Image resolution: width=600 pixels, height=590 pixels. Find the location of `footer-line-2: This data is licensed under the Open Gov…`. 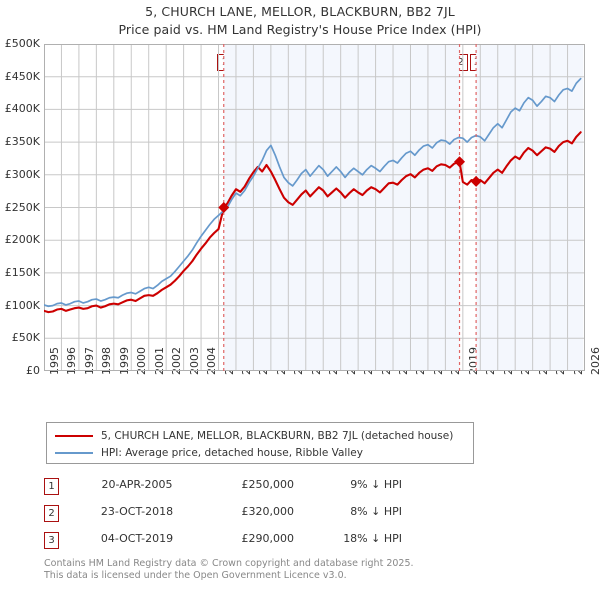

footer-line-2: This data is licensed under the Open Gov… is located at coordinates (195, 575).